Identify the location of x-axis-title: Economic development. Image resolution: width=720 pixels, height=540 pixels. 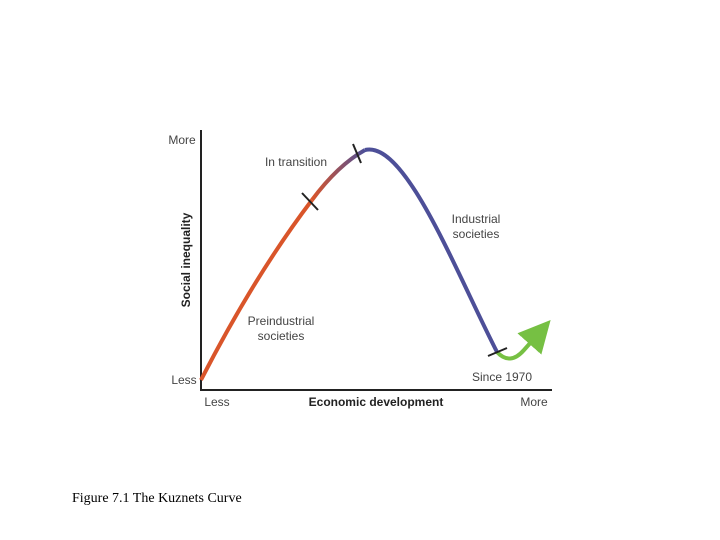
(376, 402).